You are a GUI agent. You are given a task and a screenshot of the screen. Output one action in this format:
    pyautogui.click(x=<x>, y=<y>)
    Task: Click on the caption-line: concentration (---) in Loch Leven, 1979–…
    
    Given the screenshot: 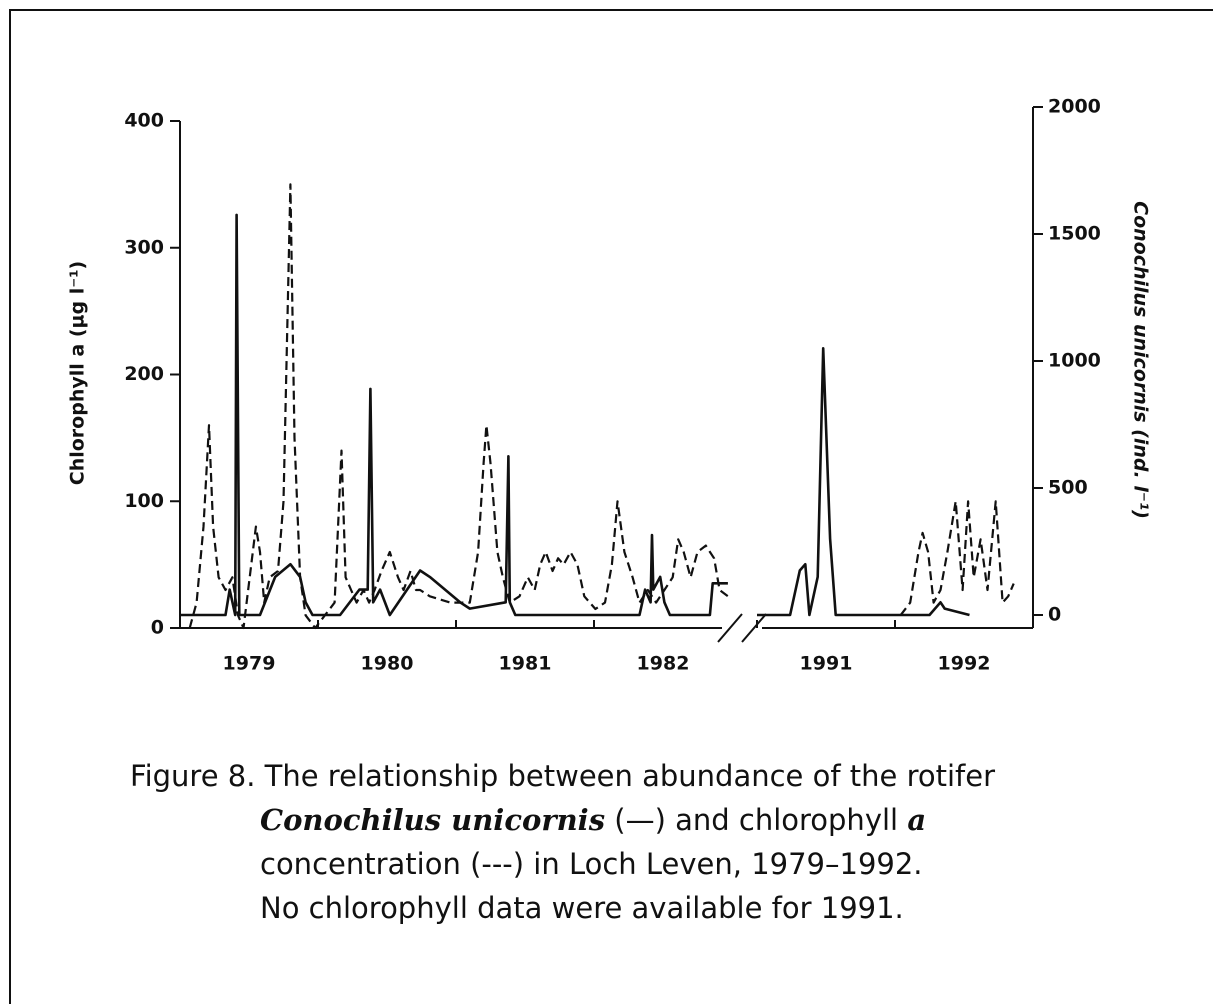 What is the action you would take?
    pyautogui.click(x=591, y=864)
    